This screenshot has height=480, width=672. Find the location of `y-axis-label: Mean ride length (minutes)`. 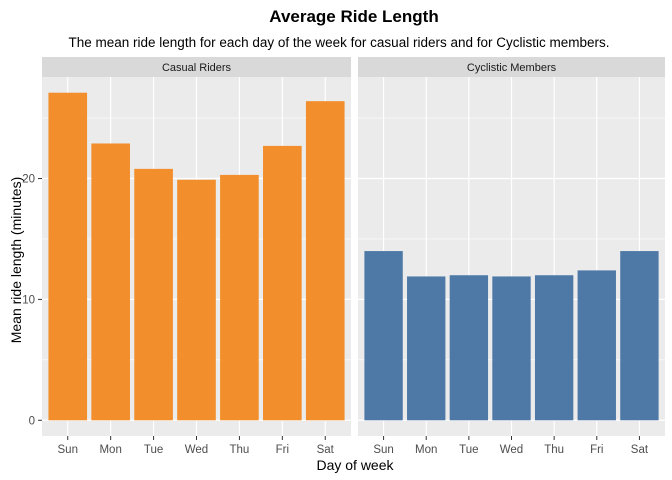

y-axis-label: Mean ride length (minutes) is located at coordinates (16, 260).